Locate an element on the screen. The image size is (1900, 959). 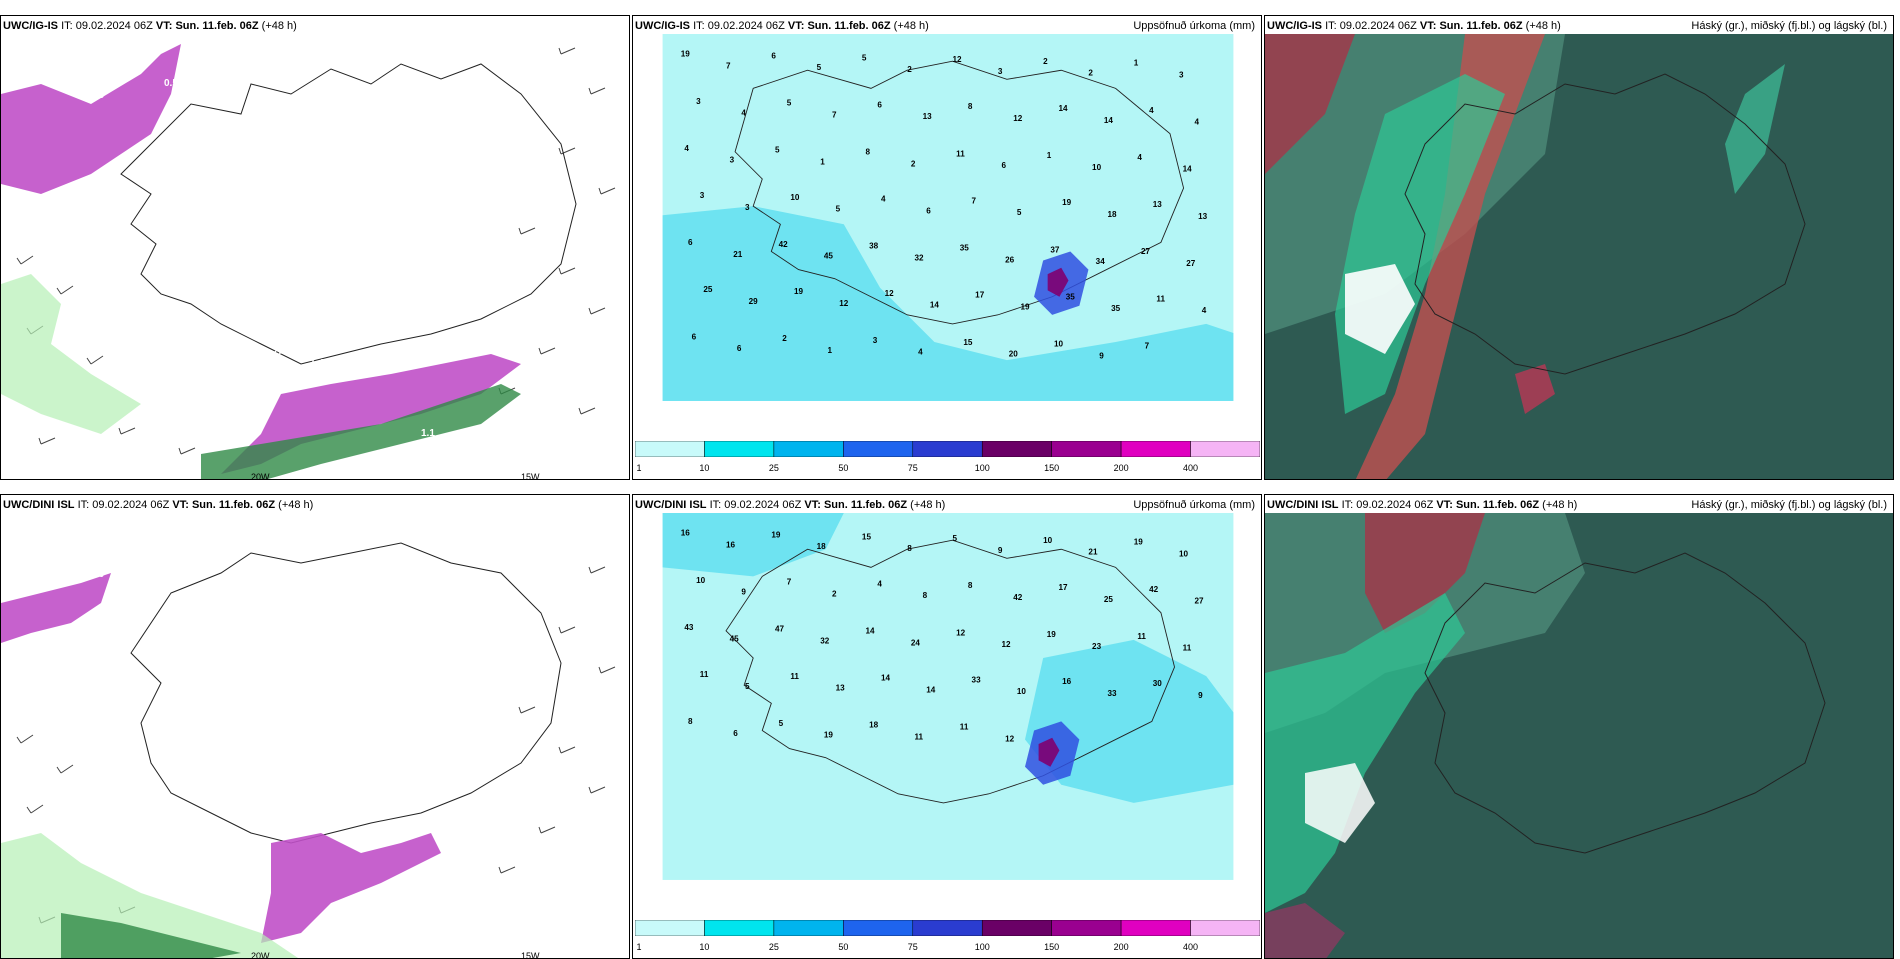
wind-barbs is located at coordinates (316, 251).